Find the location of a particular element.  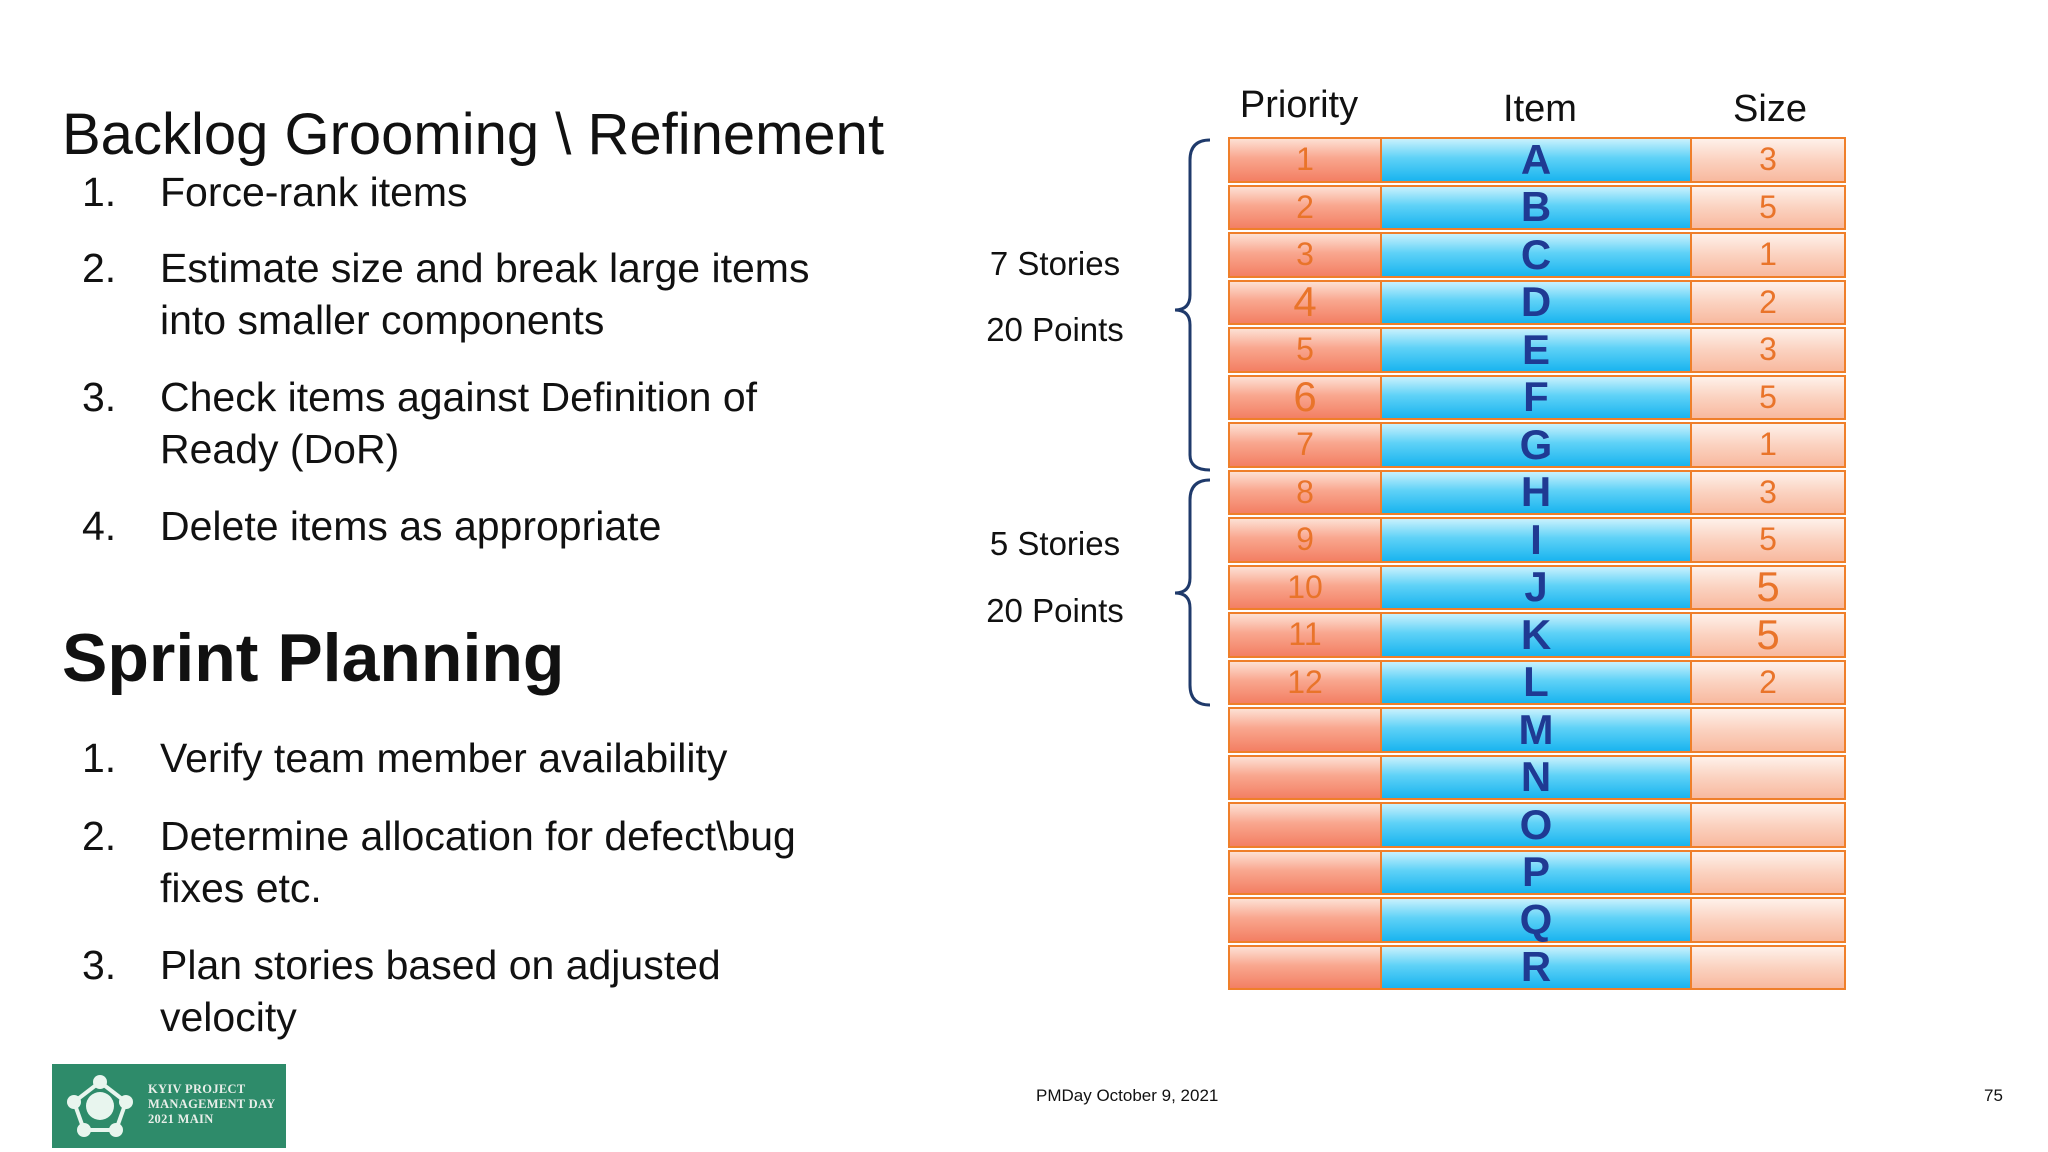

group1-stories-label: 7 Stories is located at coordinates (1055, 263).